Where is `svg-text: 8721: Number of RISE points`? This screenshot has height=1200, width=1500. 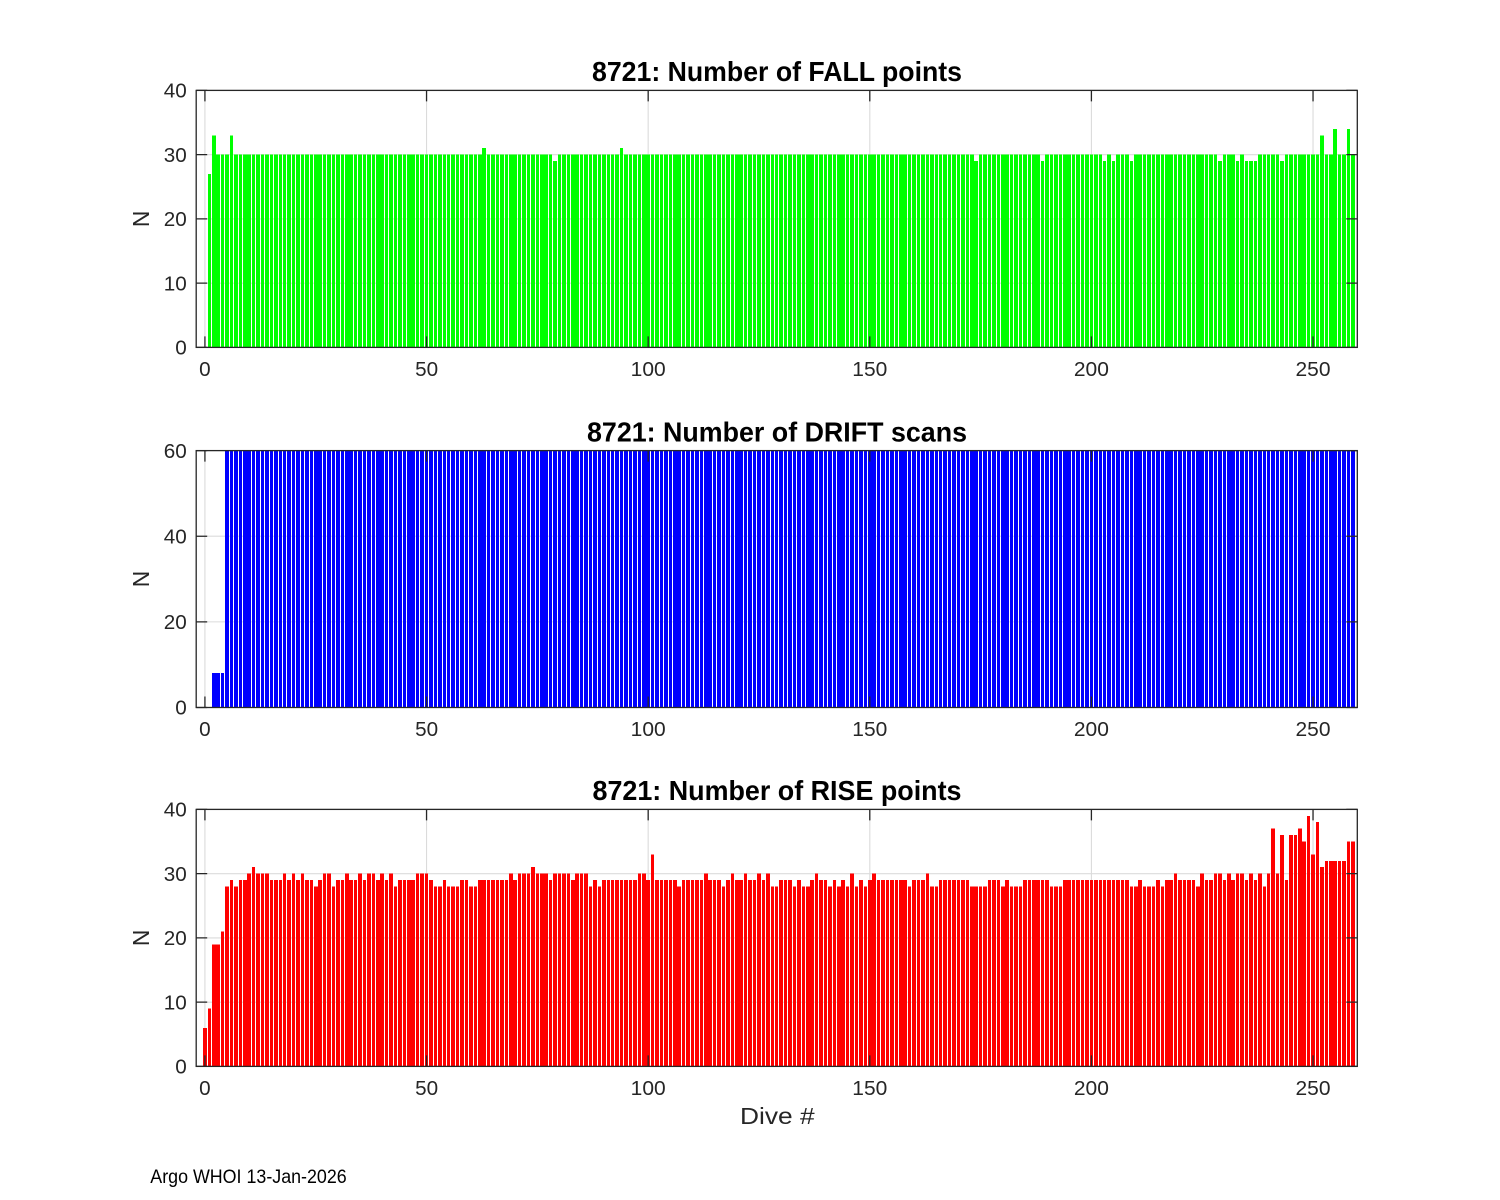
svg-text: 8721: Number of RISE points is located at coordinates (777, 790).